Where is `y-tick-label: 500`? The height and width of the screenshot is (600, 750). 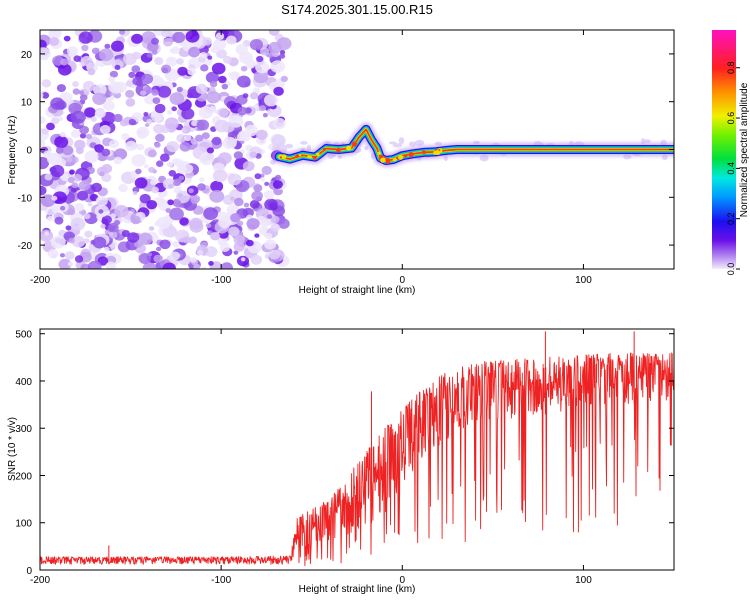
y-tick-label: 500 is located at coordinates (23, 335).